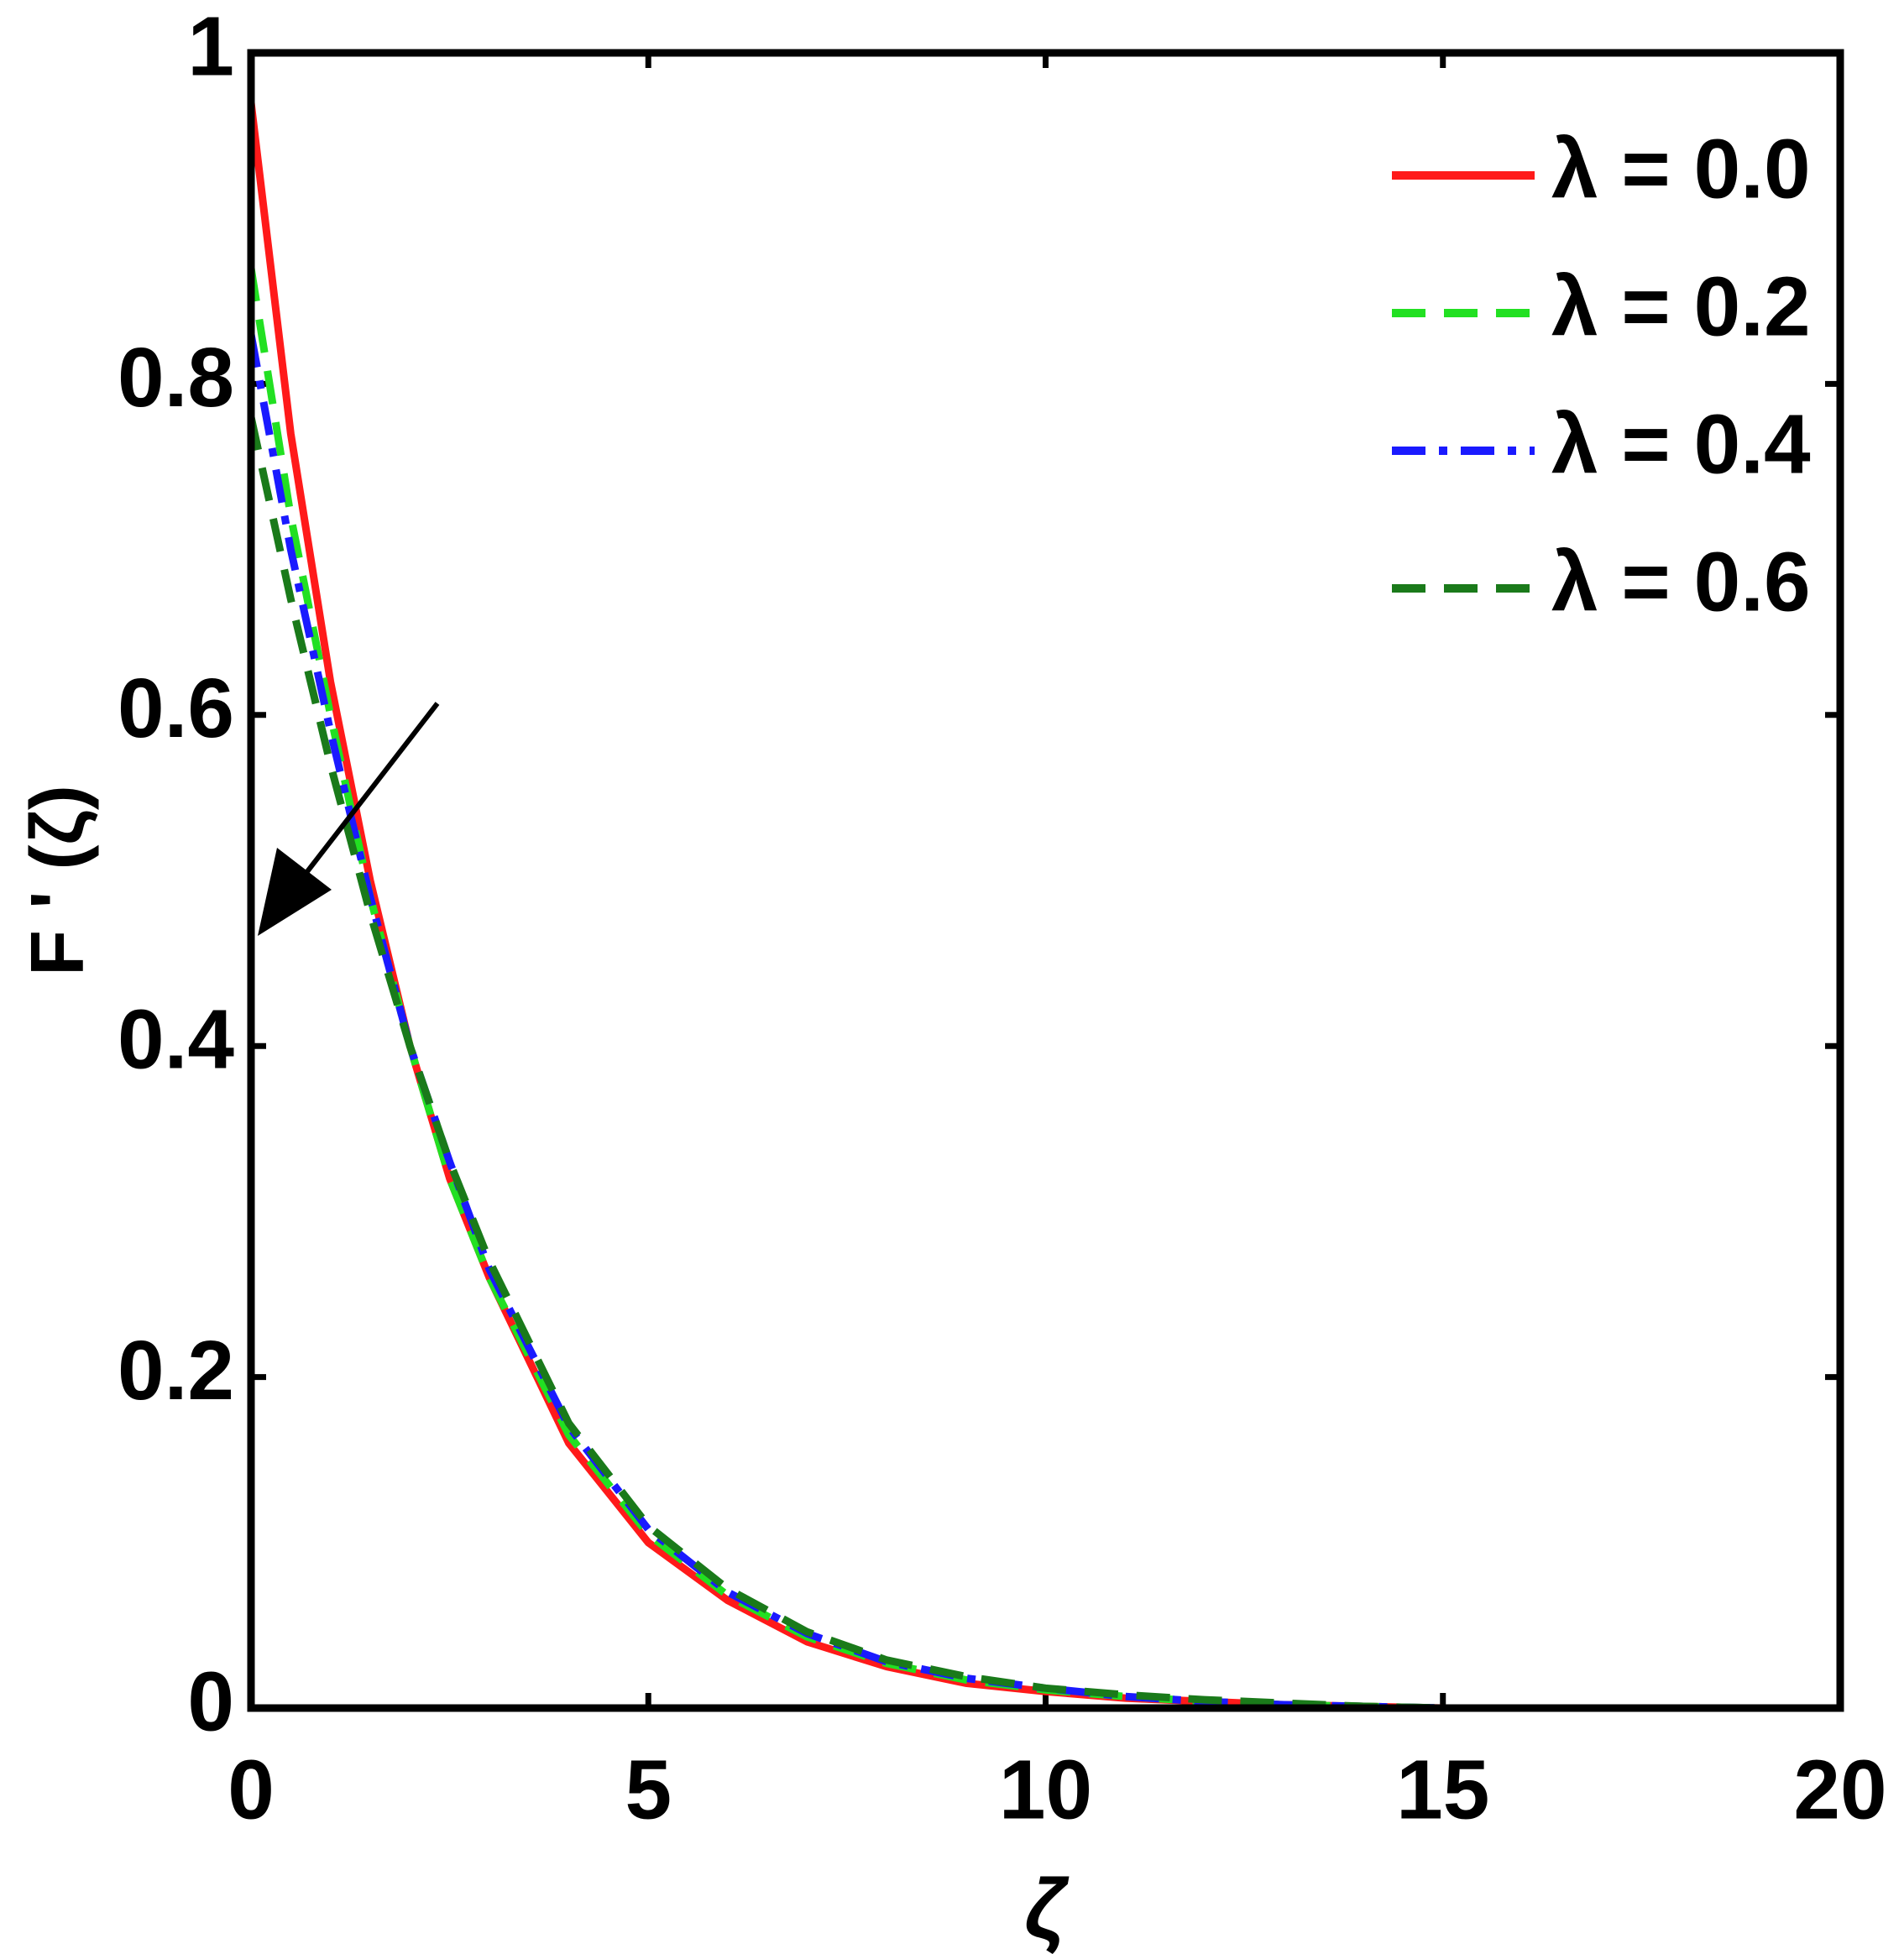  What do you see at coordinates (1839, 1789) in the screenshot?
I see `x-tick-label: 20` at bounding box center [1839, 1789].